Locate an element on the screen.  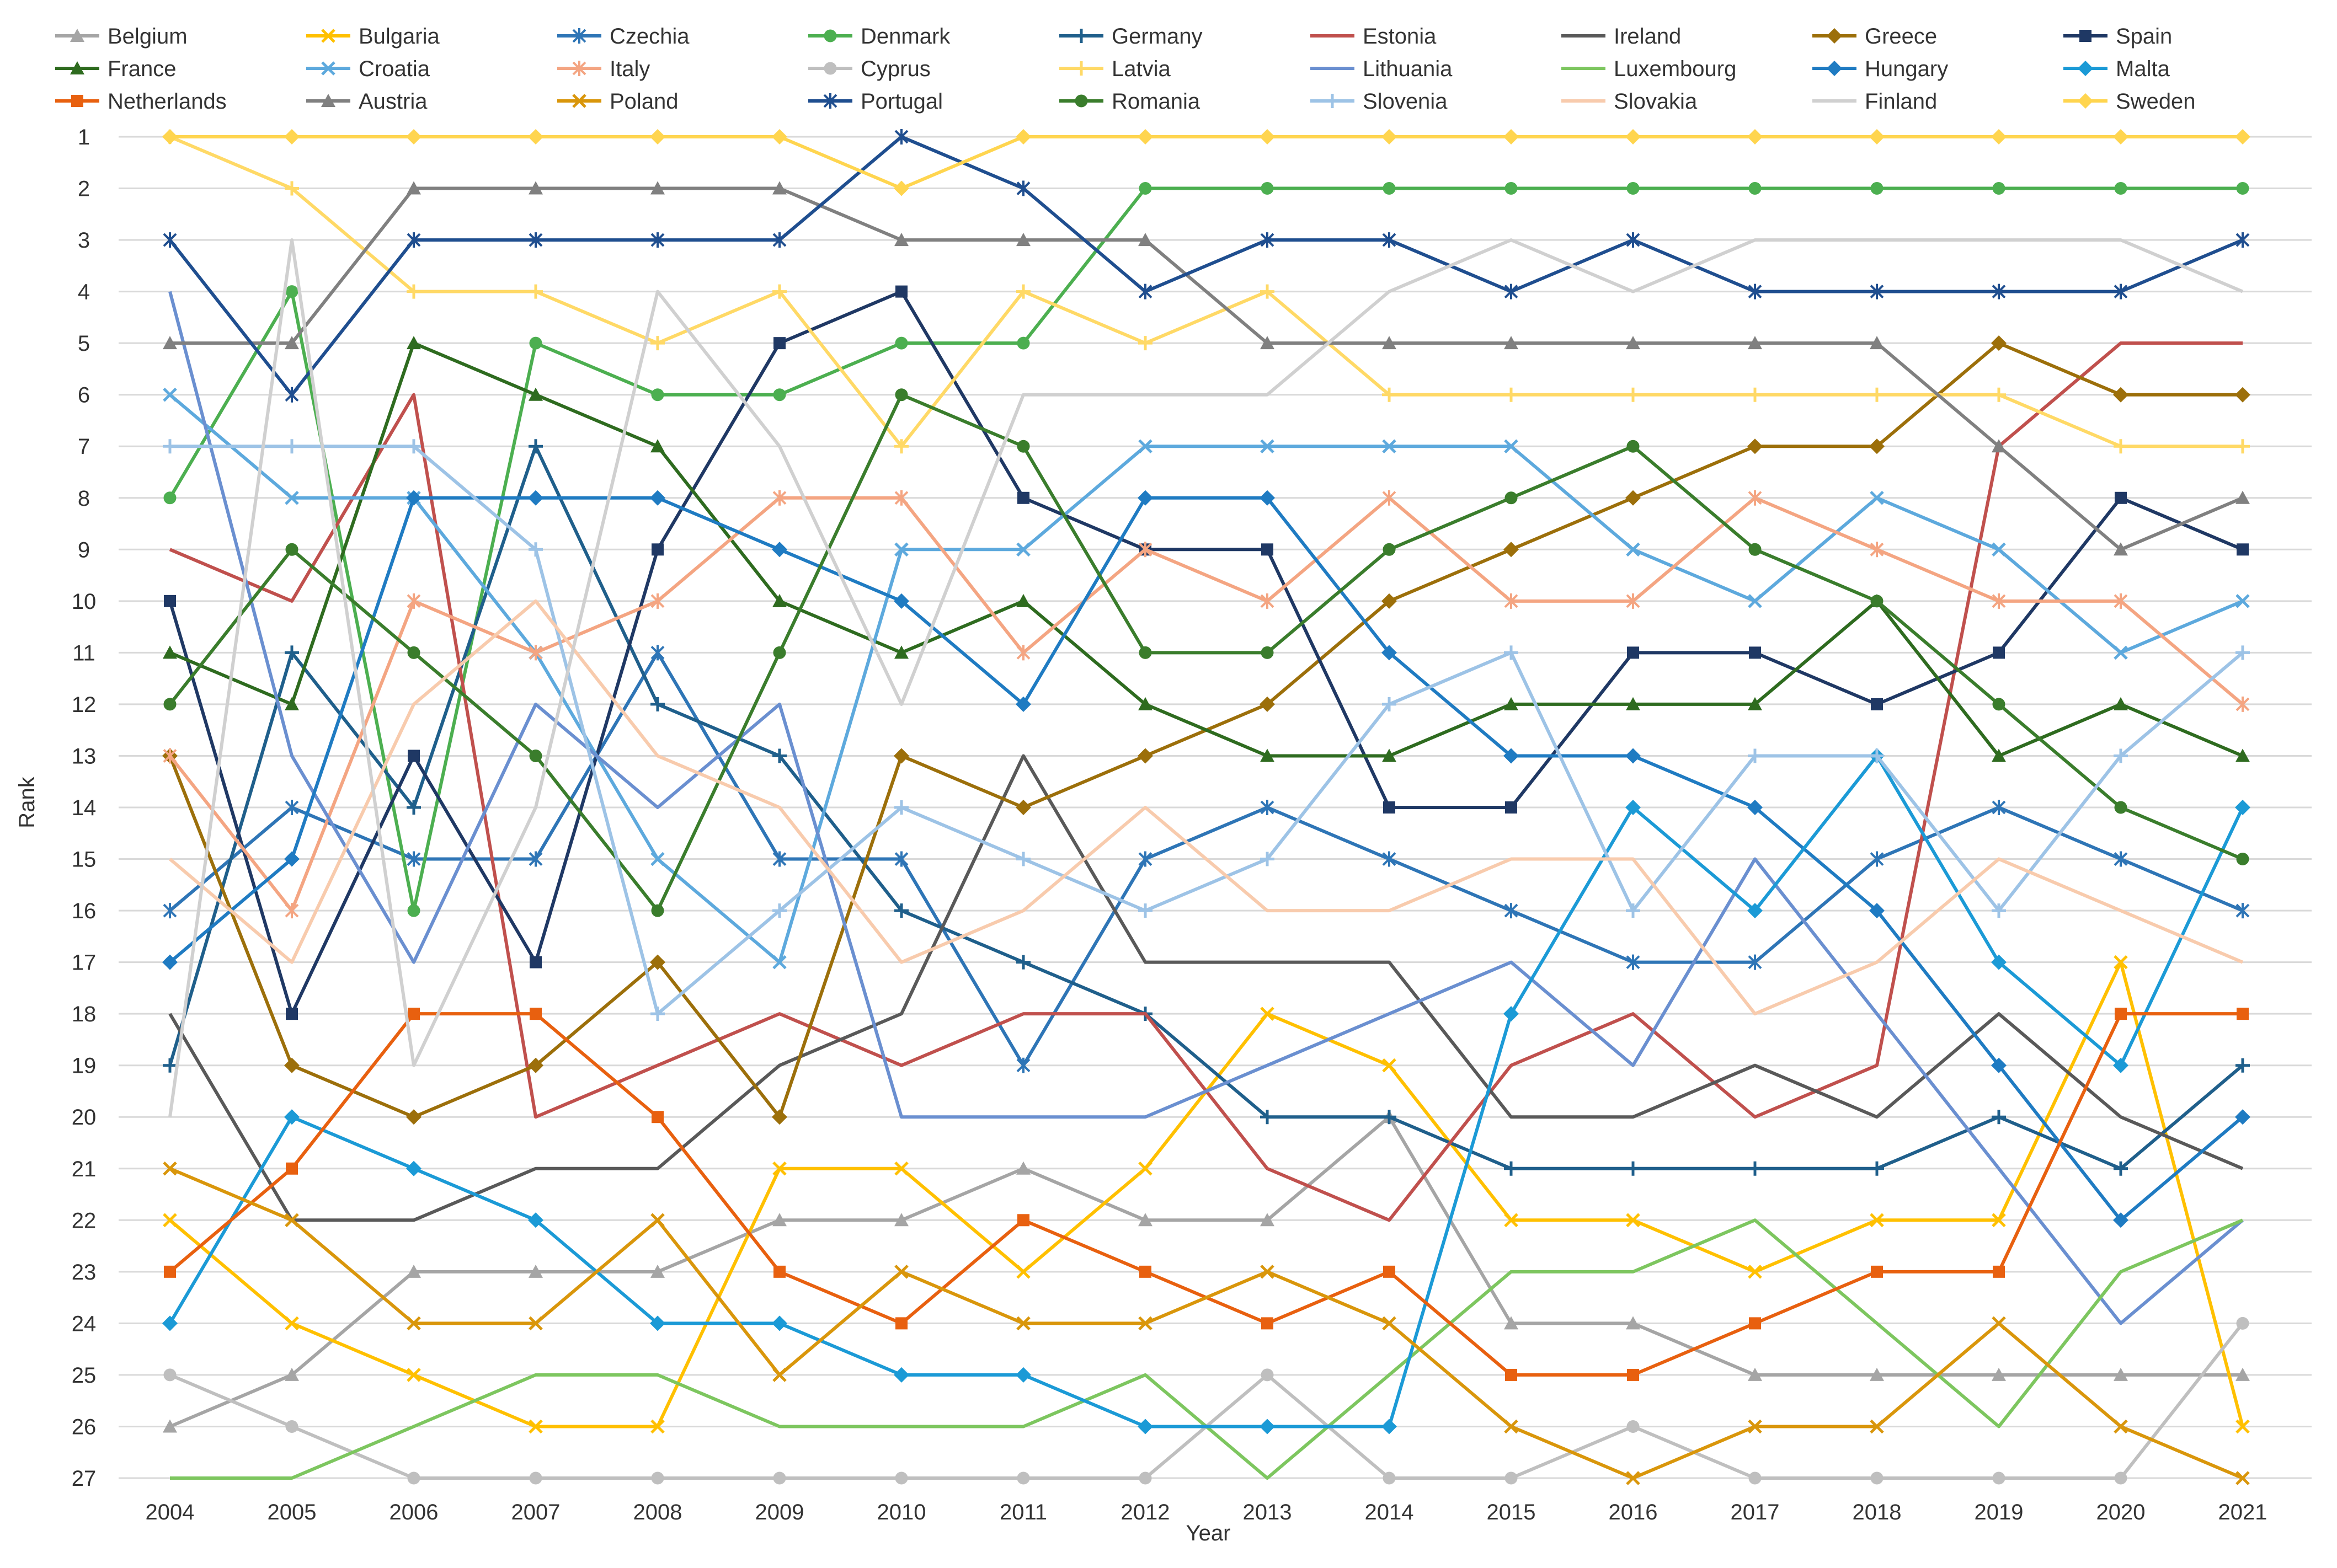
x-tick-label: 2009 is located at coordinates (780, 1512).